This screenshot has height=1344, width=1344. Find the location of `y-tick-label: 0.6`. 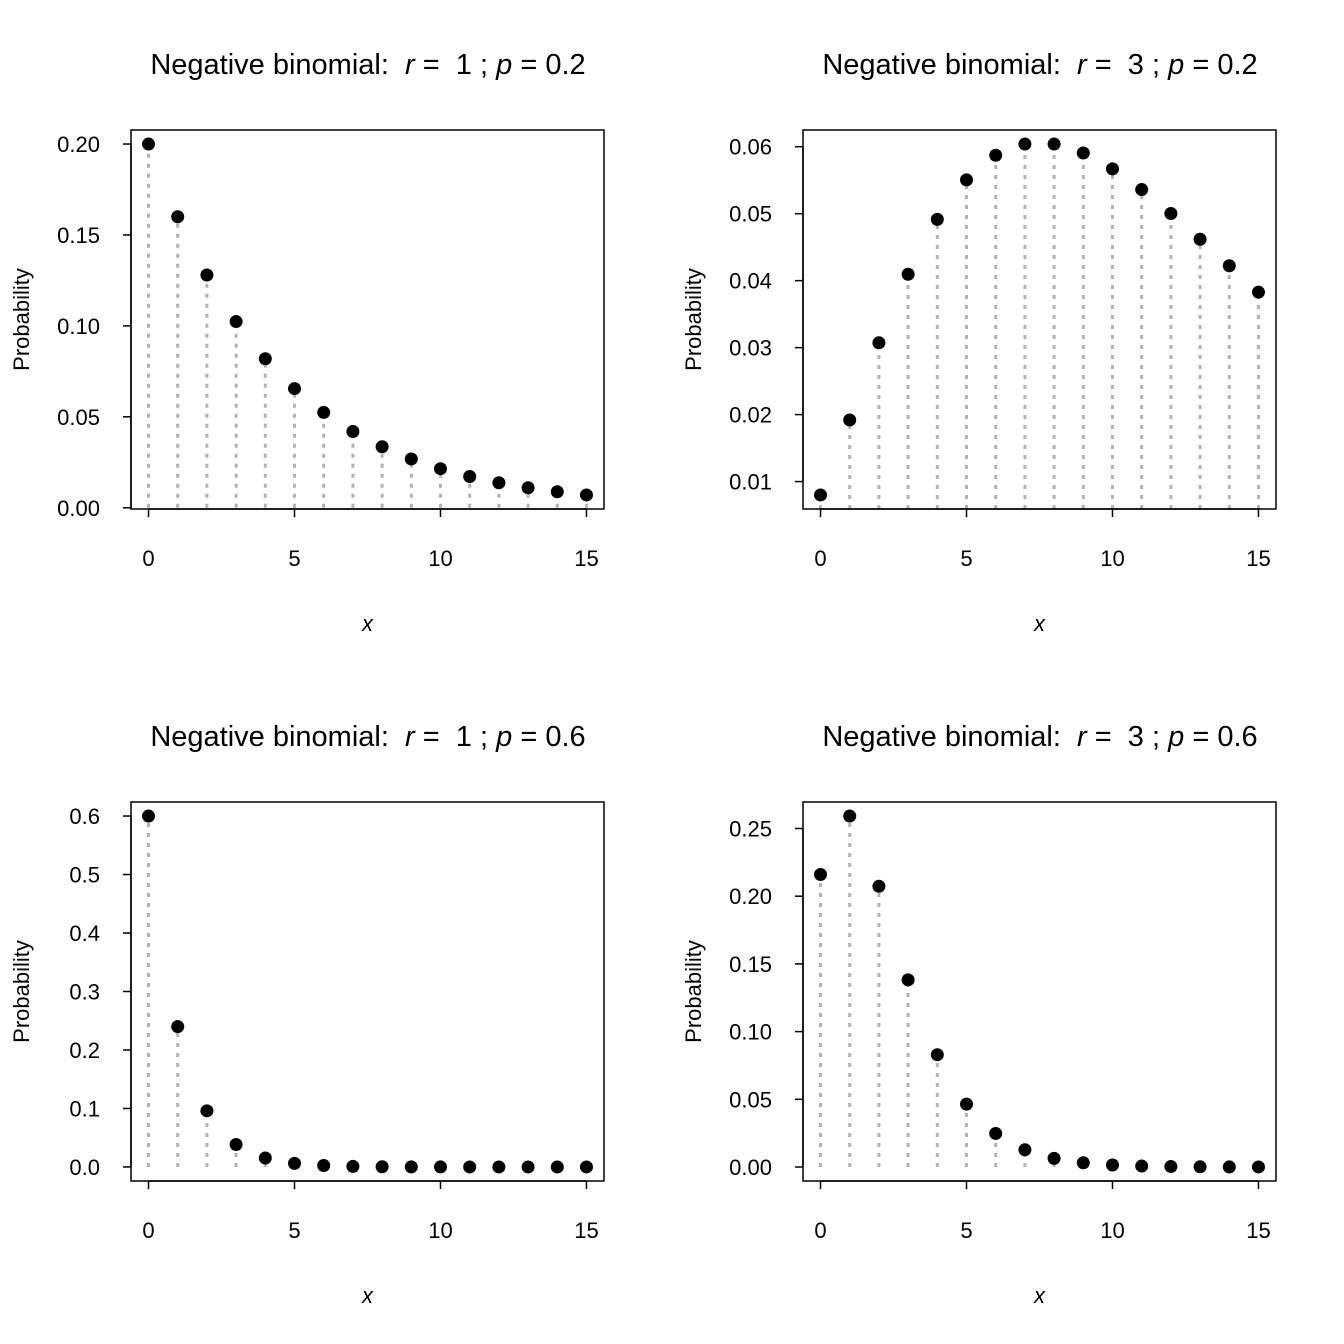

y-tick-label: 0.6 is located at coordinates (84, 816).